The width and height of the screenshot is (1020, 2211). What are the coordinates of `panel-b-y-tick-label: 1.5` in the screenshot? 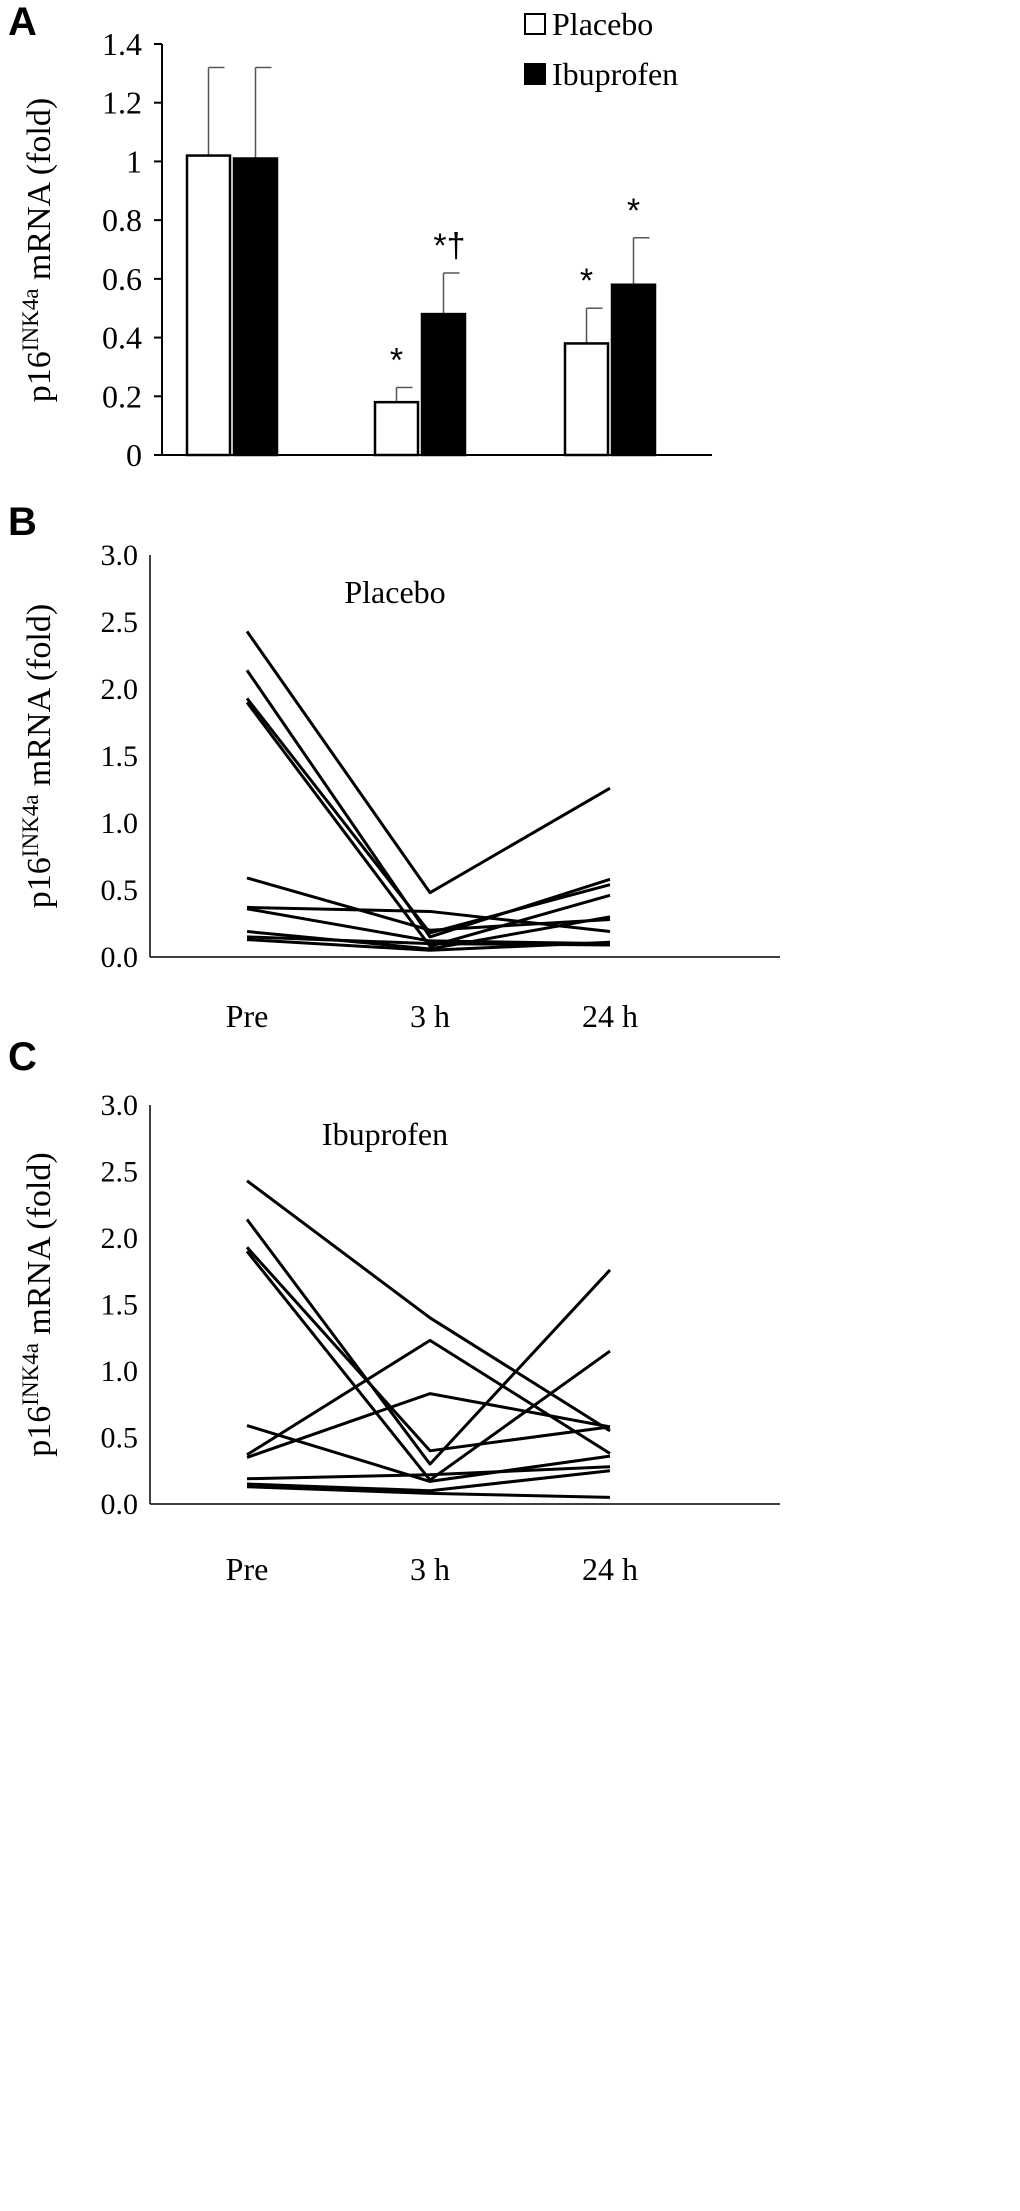 It's located at (120, 756).